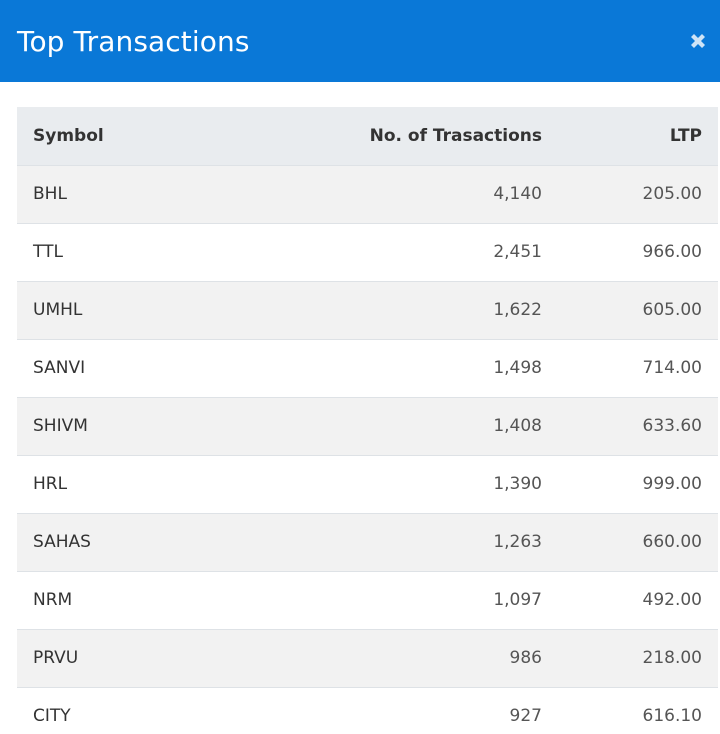  What do you see at coordinates (638, 309) in the screenshot?
I see `cell-ltp: 605.00` at bounding box center [638, 309].